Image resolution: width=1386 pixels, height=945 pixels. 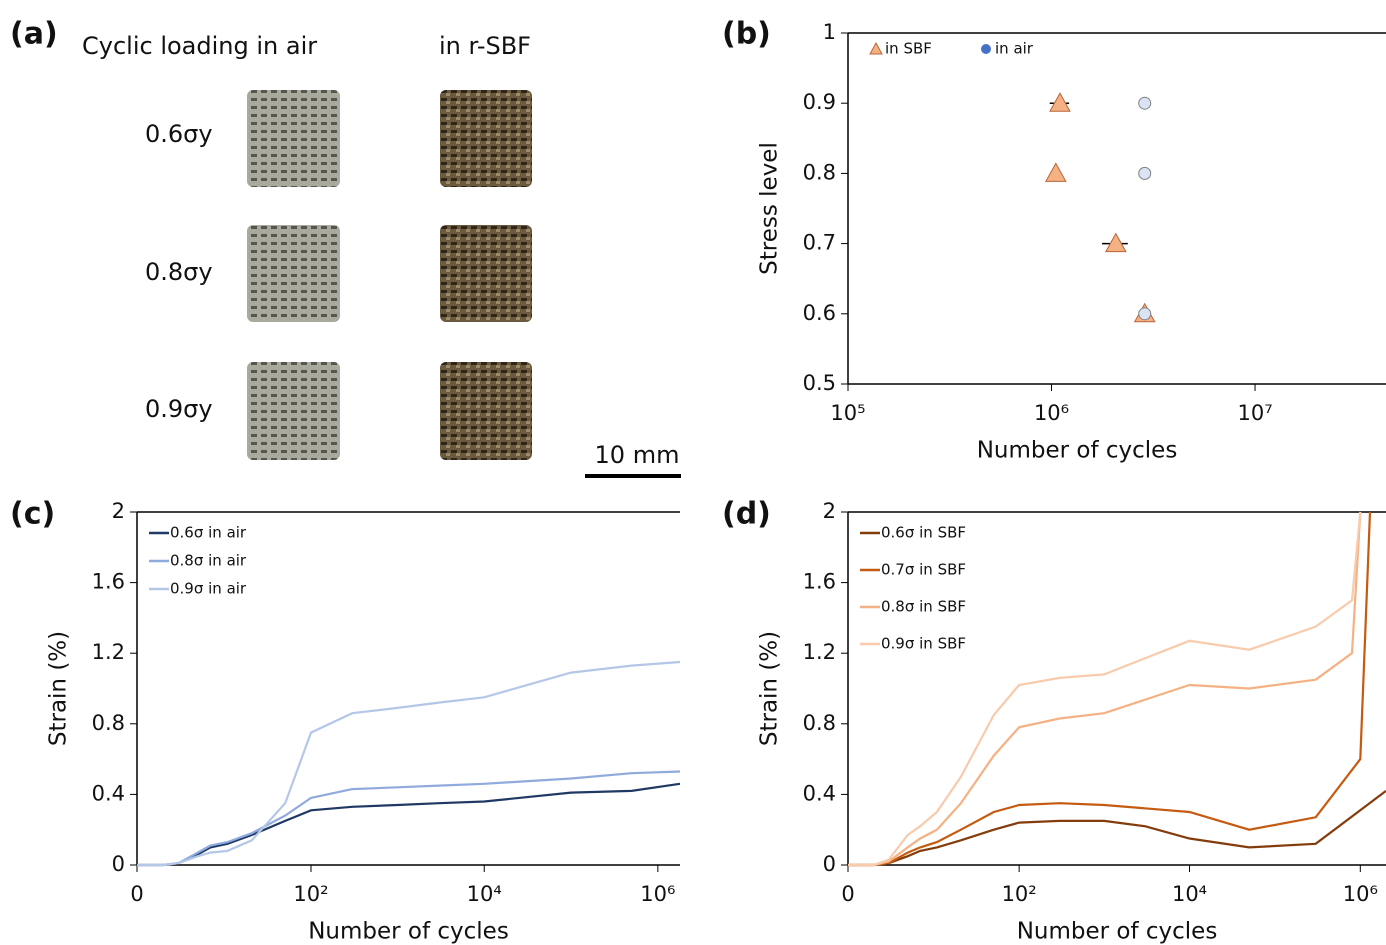 What do you see at coordinates (923, 570) in the screenshot?
I see `legend-label: 0.7σ in SBF` at bounding box center [923, 570].